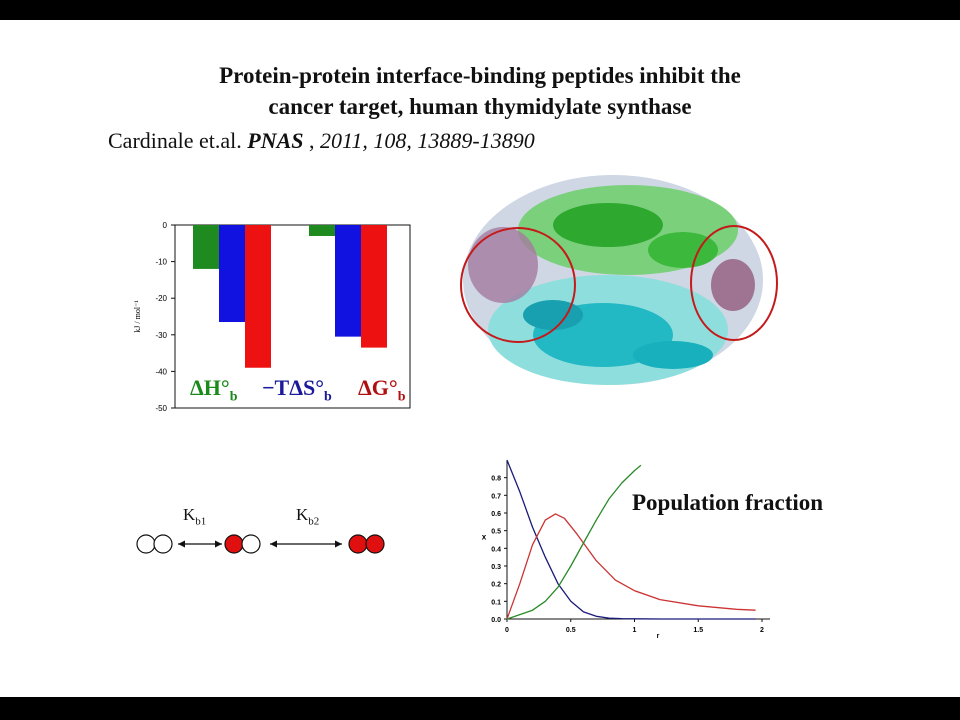 Image resolution: width=960 pixels, height=720 pixels. What do you see at coordinates (293, 387) in the screenshot?
I see `tds-main: −TΔS°` at bounding box center [293, 387].